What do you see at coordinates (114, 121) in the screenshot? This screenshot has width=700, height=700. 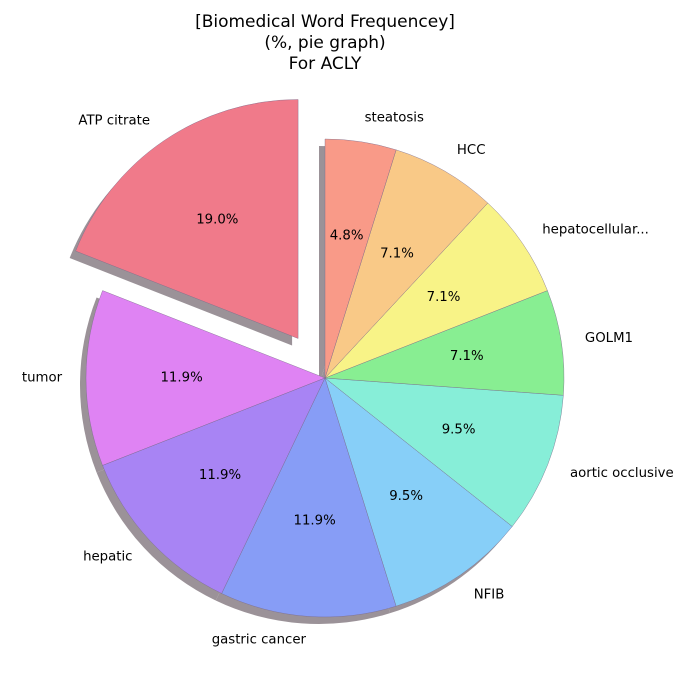 I see `slice-label-atp-citrate: ATP citrate` at bounding box center [114, 121].